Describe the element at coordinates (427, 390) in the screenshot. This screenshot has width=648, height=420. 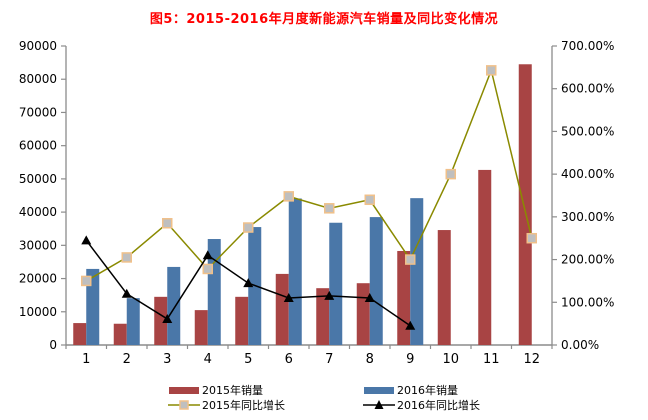
I see `legend-label-2016-sales: 2016年销量` at that location.